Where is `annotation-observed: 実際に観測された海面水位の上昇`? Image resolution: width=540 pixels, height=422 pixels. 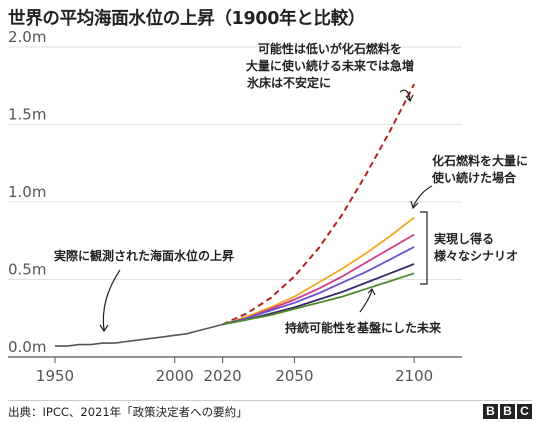
annotation-observed: 実際に観測された海面水位の上昇 is located at coordinates (144, 255).